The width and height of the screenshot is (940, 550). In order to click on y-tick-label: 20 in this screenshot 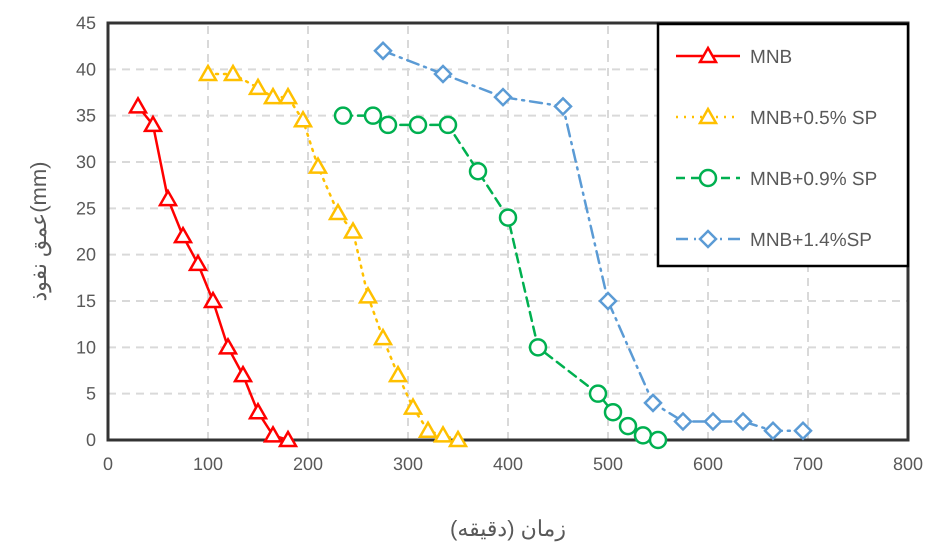, I will do `click(86, 254)`.